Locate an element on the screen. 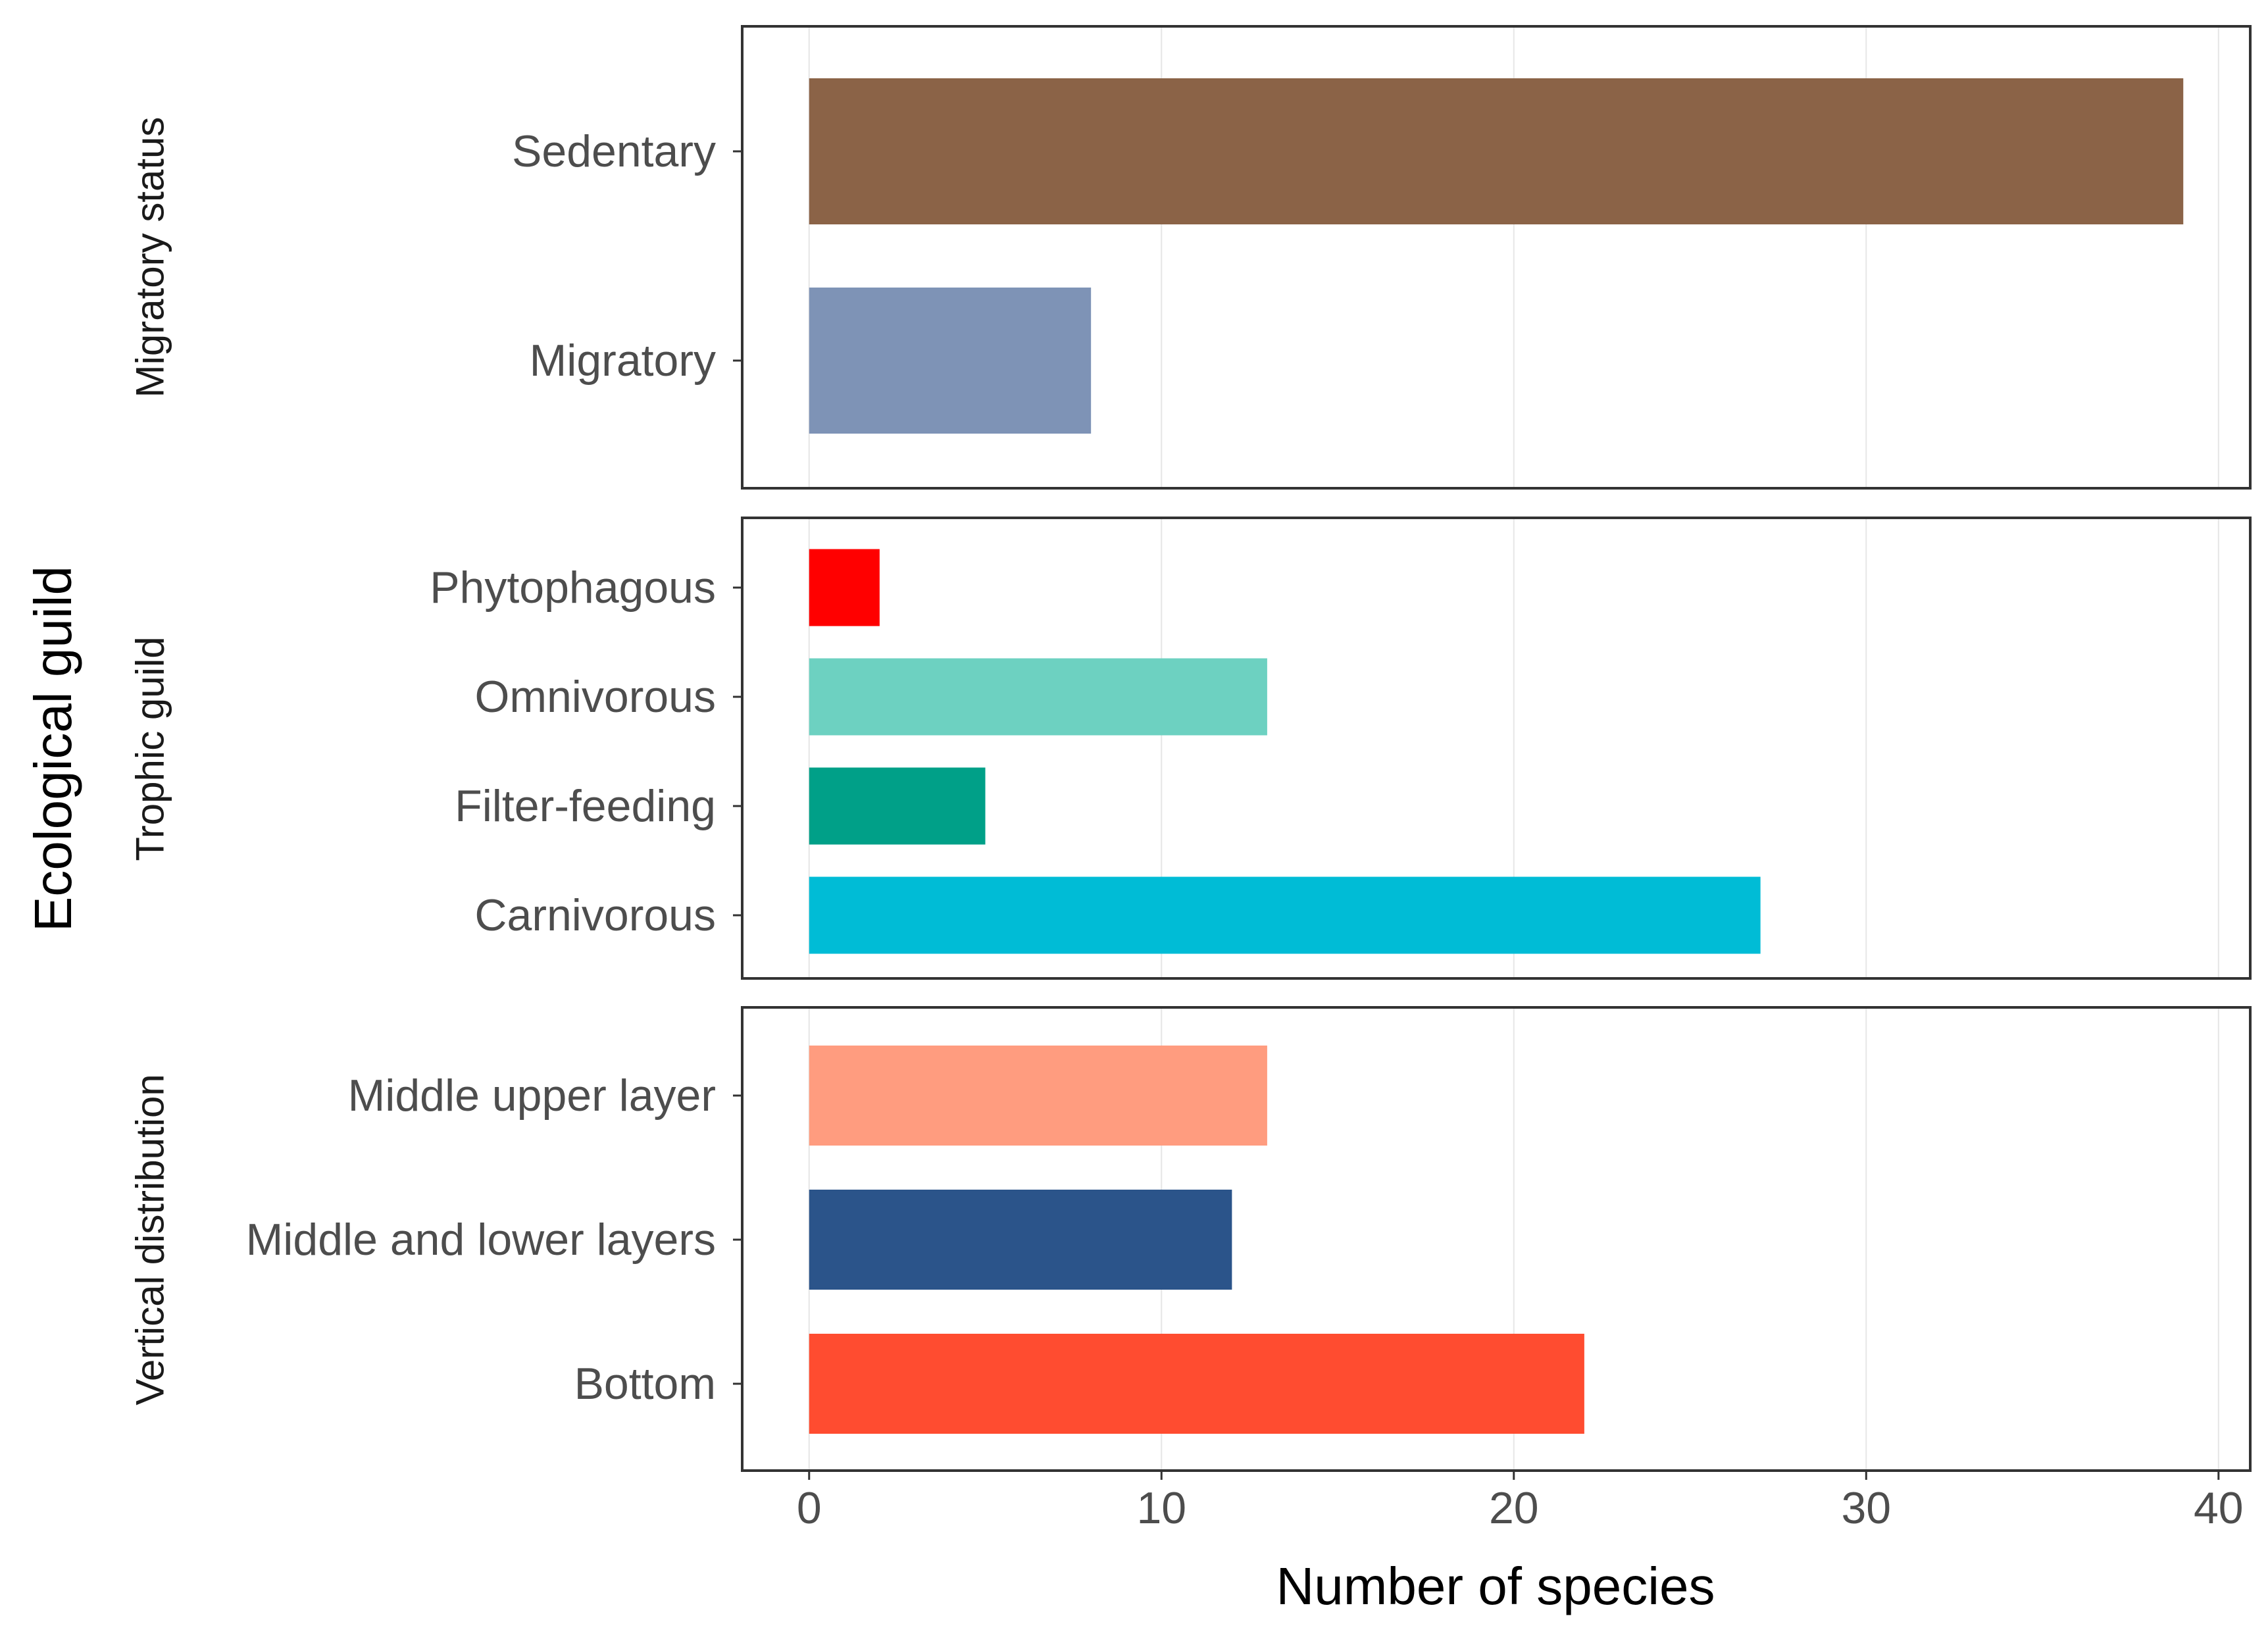  bar-sedentary is located at coordinates (1496, 151).